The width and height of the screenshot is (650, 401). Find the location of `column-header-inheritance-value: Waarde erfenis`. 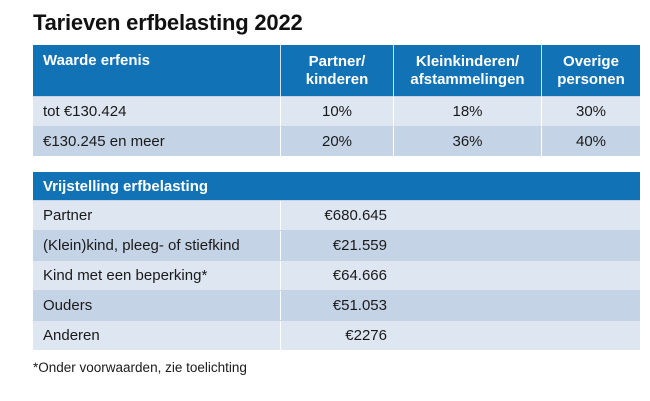

column-header-inheritance-value: Waarde erfenis is located at coordinates (156, 70).